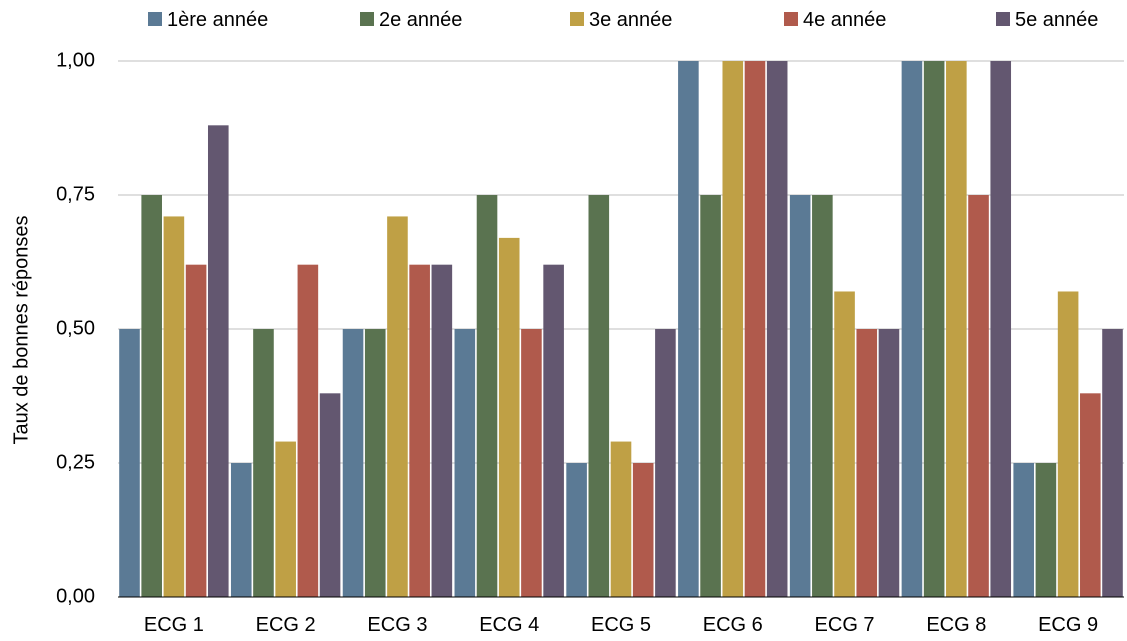 The width and height of the screenshot is (1127, 641). What do you see at coordinates (845, 625) in the screenshot?
I see `x-tick-label: ECG 7` at bounding box center [845, 625].